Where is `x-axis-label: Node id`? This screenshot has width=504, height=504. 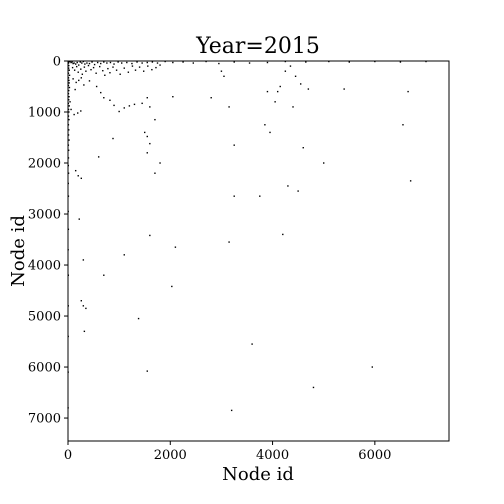 x-axis-label: Node id is located at coordinates (258, 474).